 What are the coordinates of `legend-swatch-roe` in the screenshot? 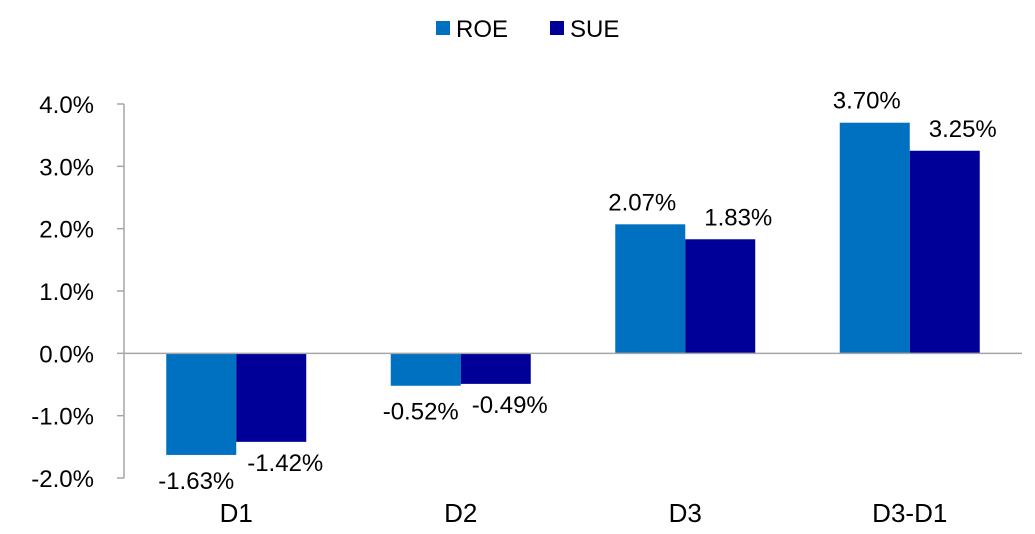 It's located at (443, 28).